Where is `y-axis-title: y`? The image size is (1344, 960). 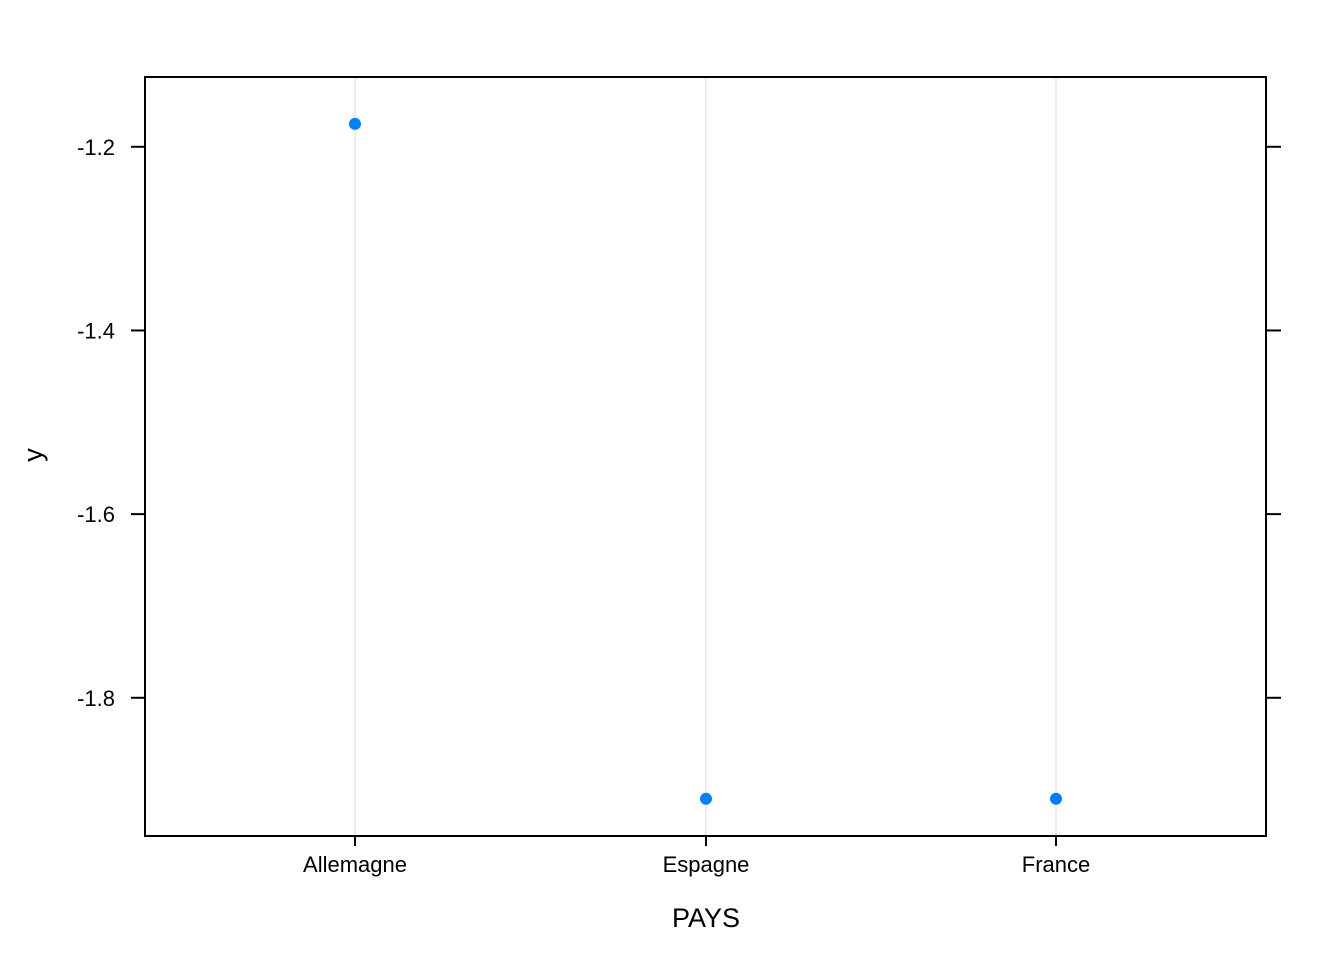 y-axis-title: y is located at coordinates (33, 455).